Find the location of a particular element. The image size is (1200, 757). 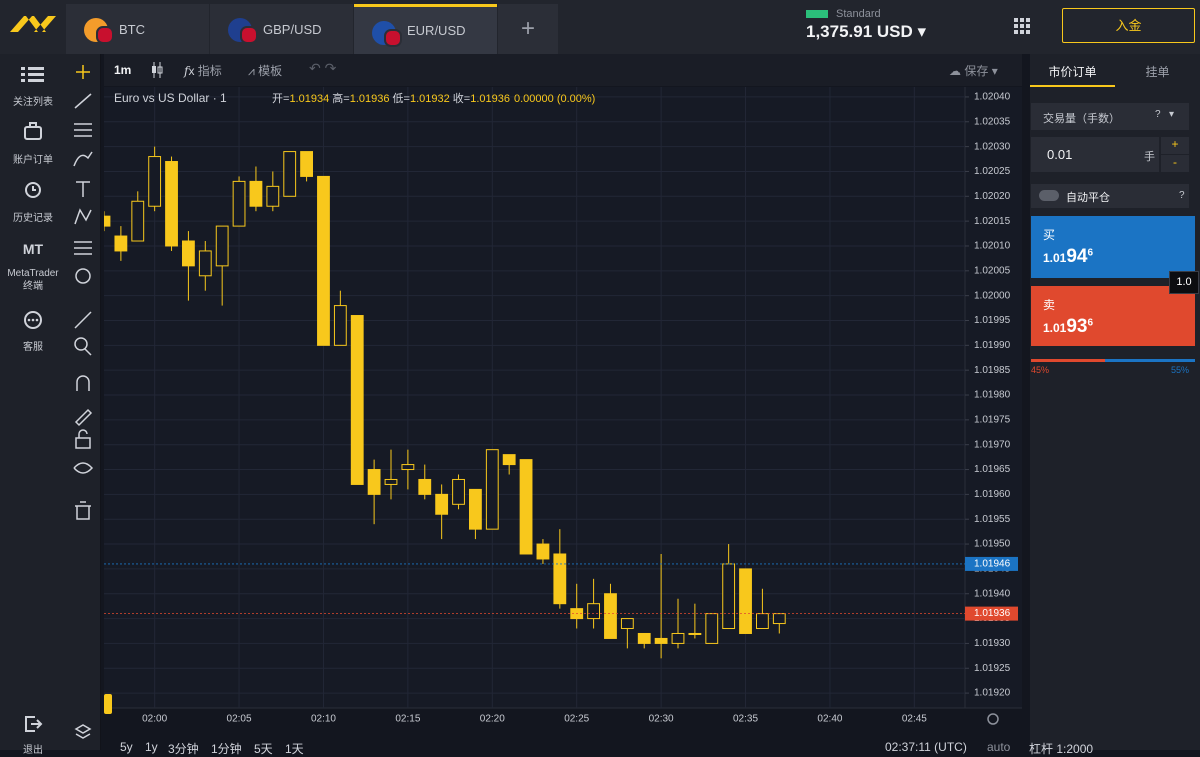

x-tick-label: 02:05 is located at coordinates (239, 719).